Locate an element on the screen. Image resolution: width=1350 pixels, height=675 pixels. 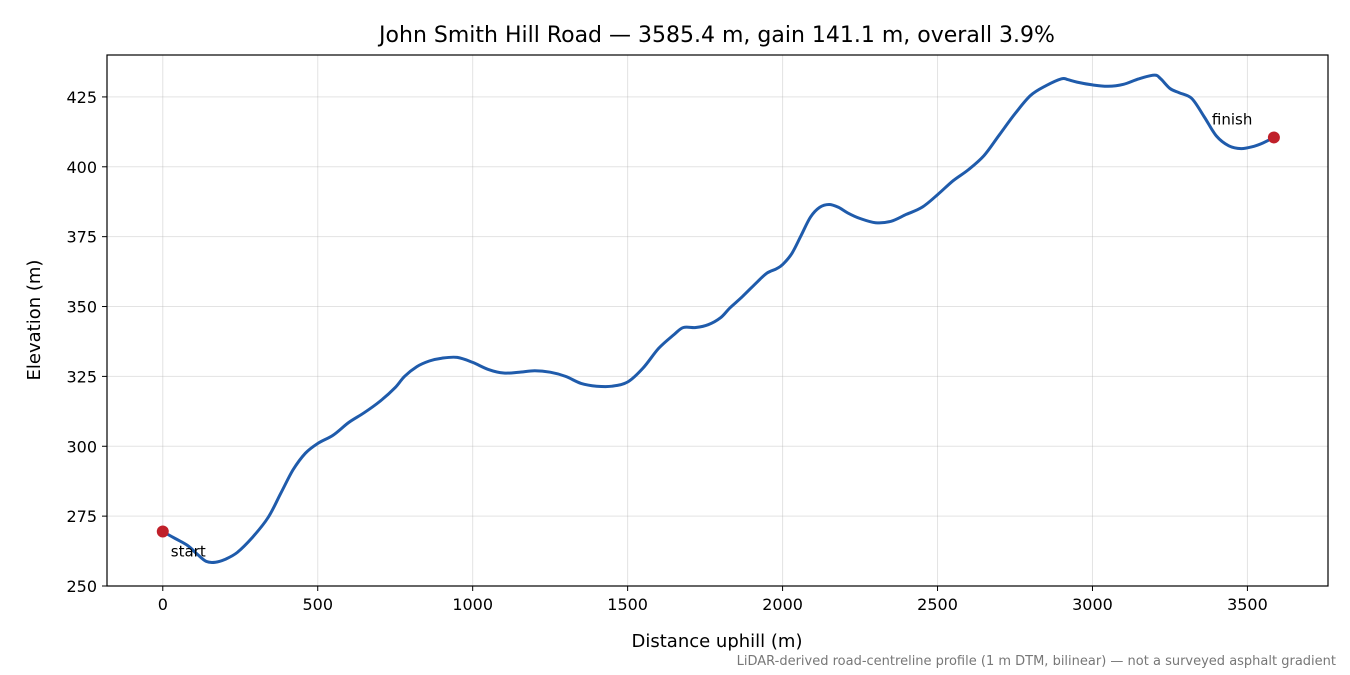
y-tick-label: 375 is located at coordinates (81, 237).